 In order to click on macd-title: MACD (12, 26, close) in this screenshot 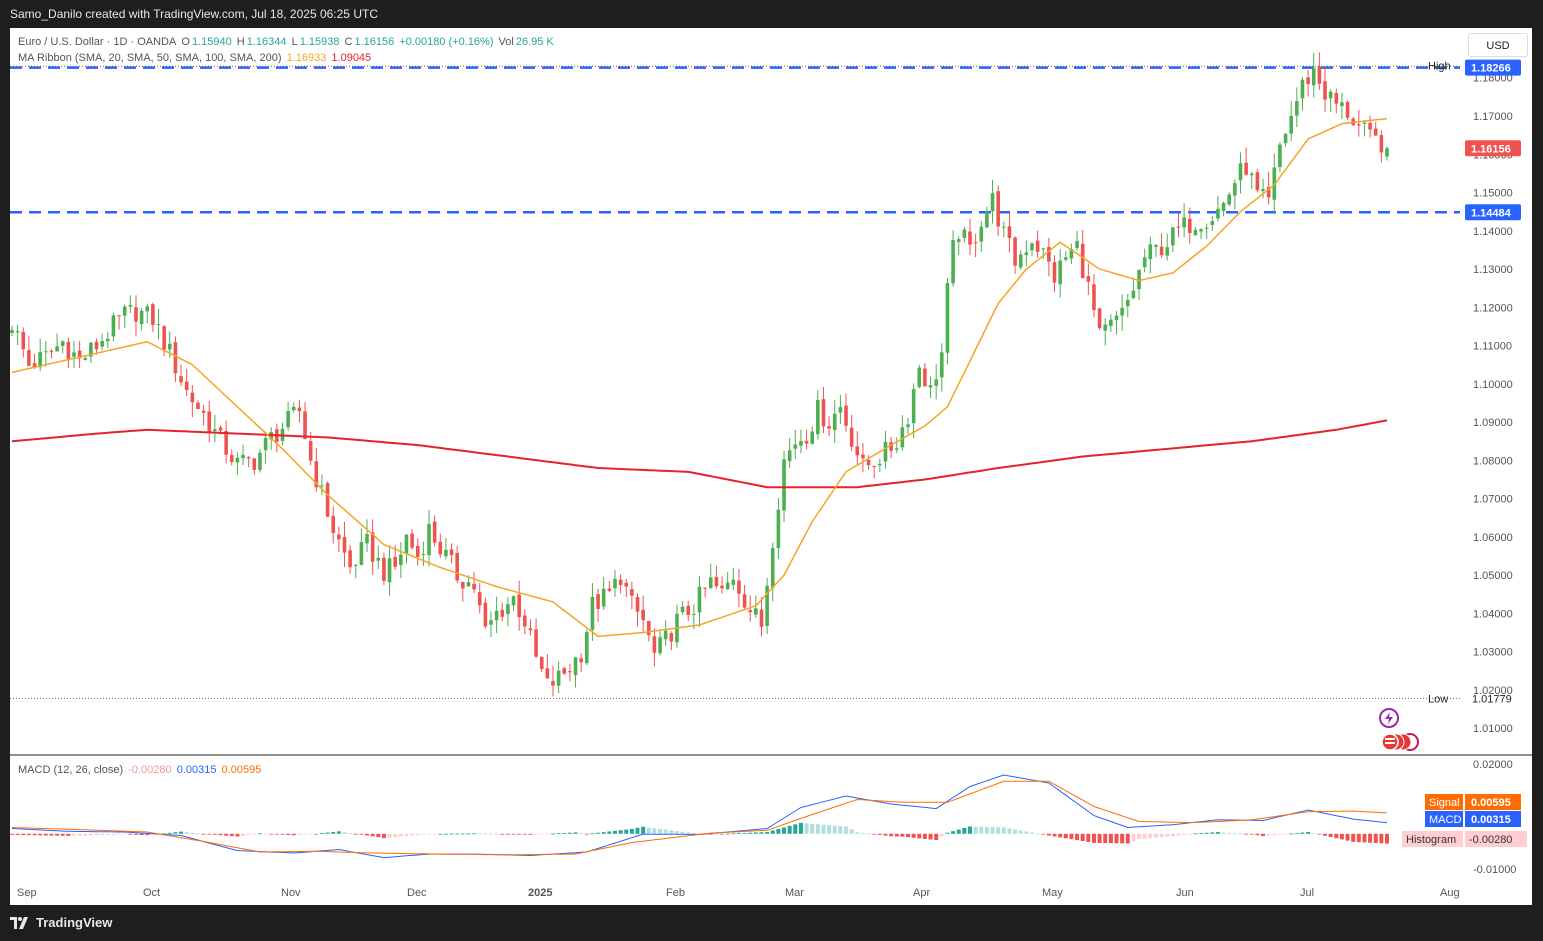, I will do `click(71, 770)`.